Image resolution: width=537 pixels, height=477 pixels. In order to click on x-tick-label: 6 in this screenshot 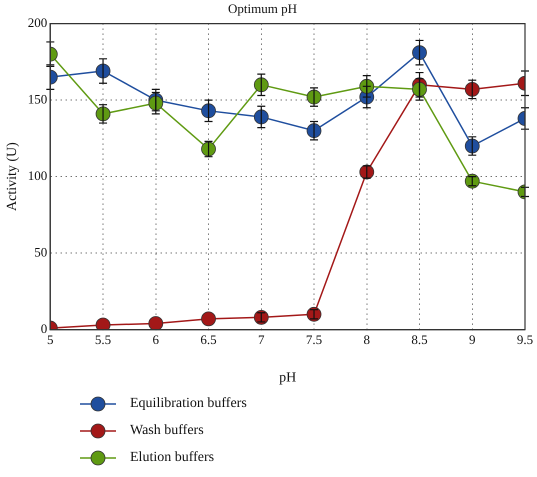, I will do `click(156, 339)`.